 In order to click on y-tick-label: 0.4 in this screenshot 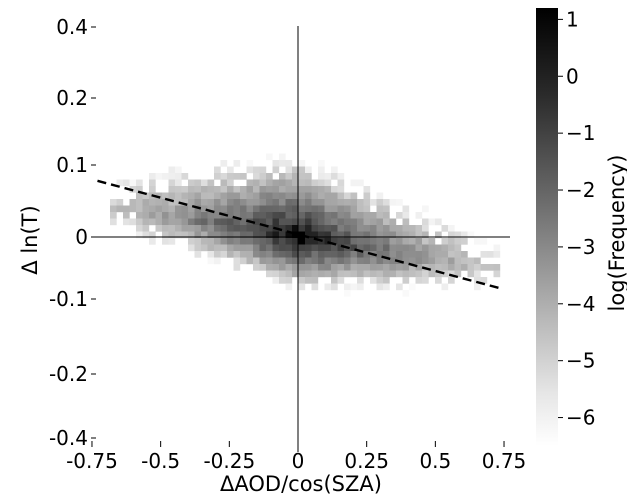, I will do `click(72, 27)`.